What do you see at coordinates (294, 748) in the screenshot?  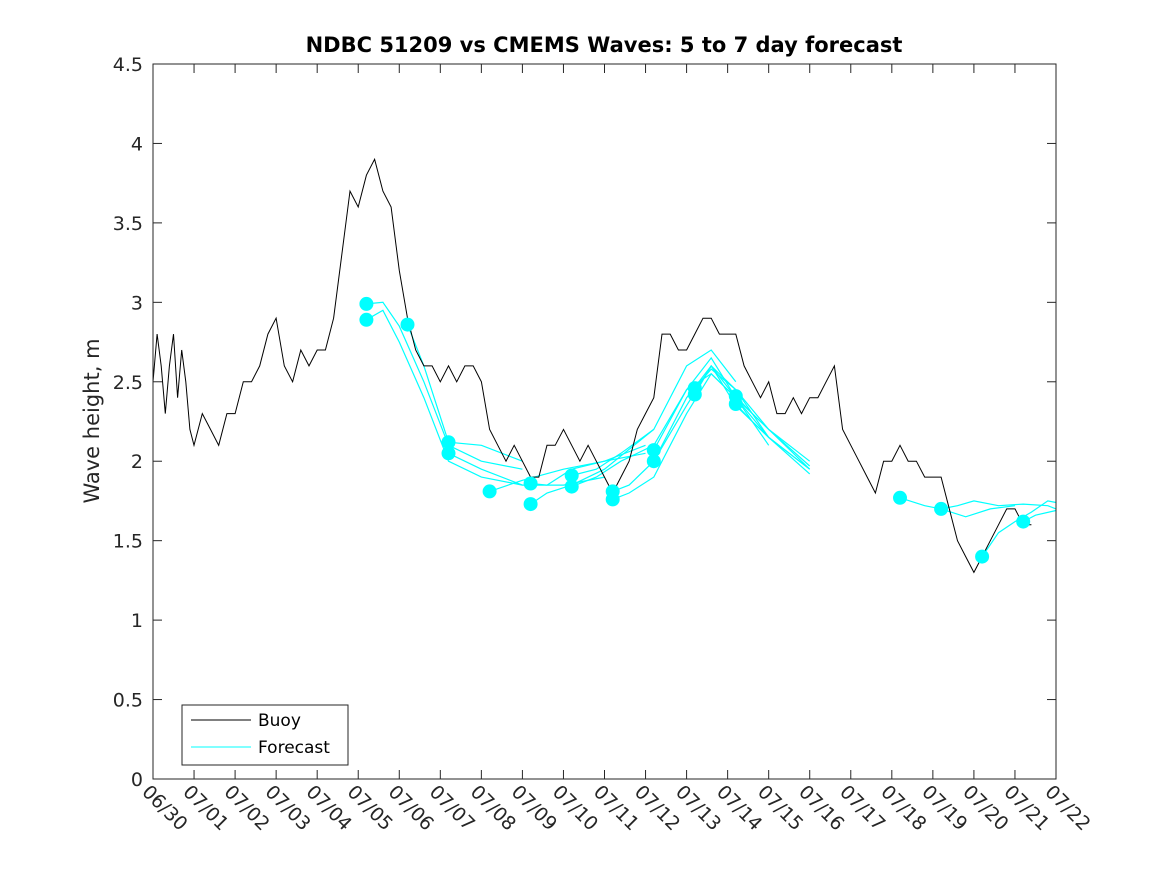 I see `legend-forecast-label: Forecast` at bounding box center [294, 748].